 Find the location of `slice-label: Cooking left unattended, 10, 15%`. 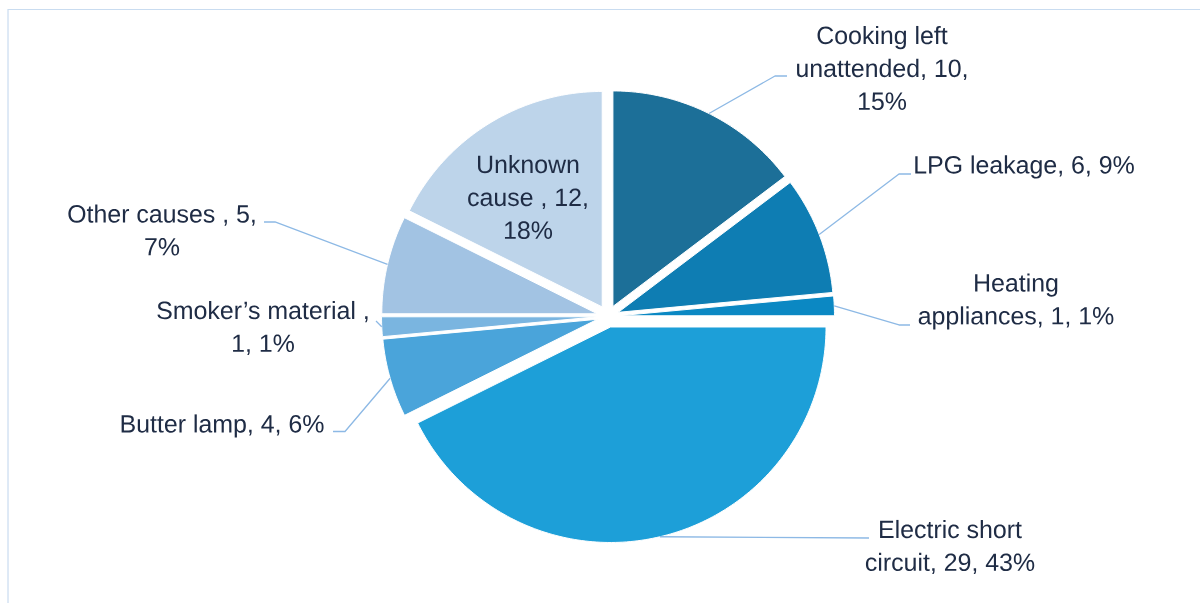

slice-label: Cooking left unattended, 10, 15% is located at coordinates (882, 68).